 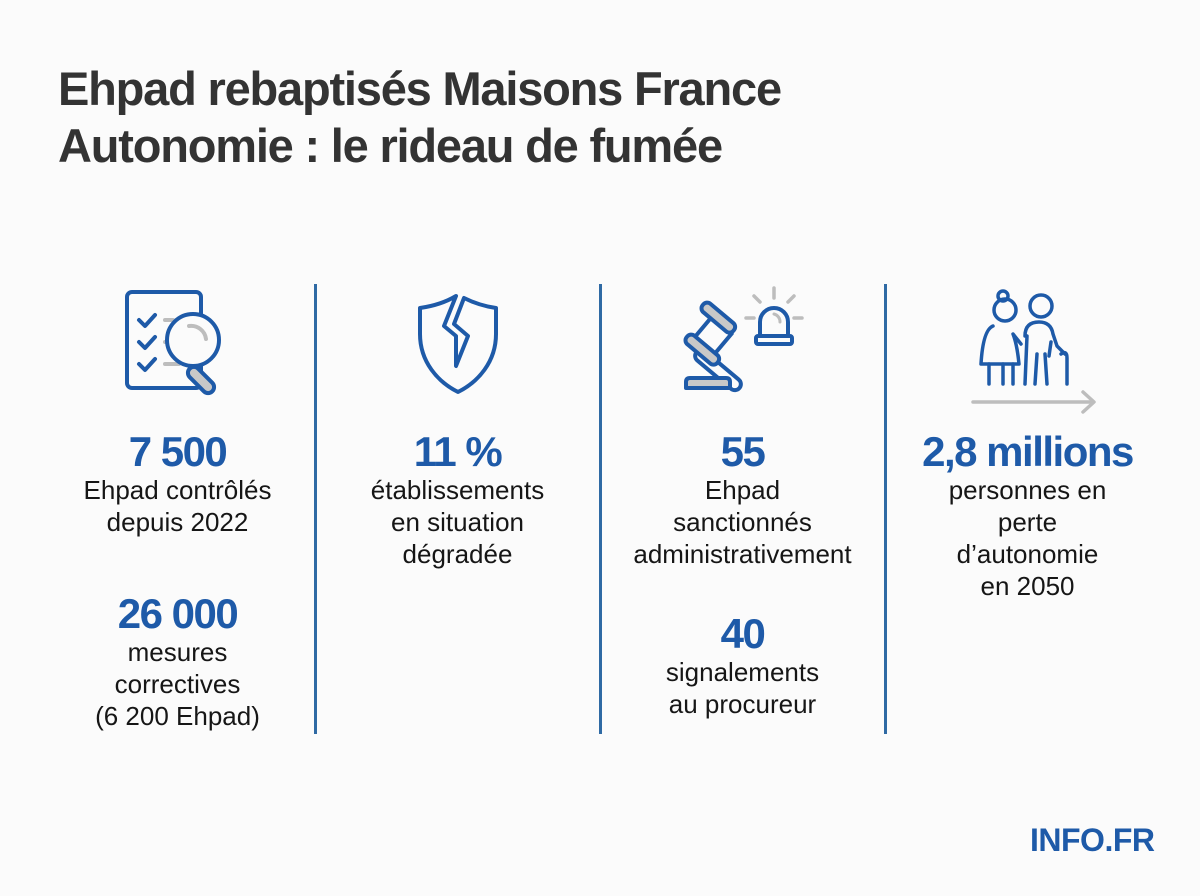 I want to click on stat-block: 55 Ehpad sanctionnés administrativement, so click(x=742, y=500).